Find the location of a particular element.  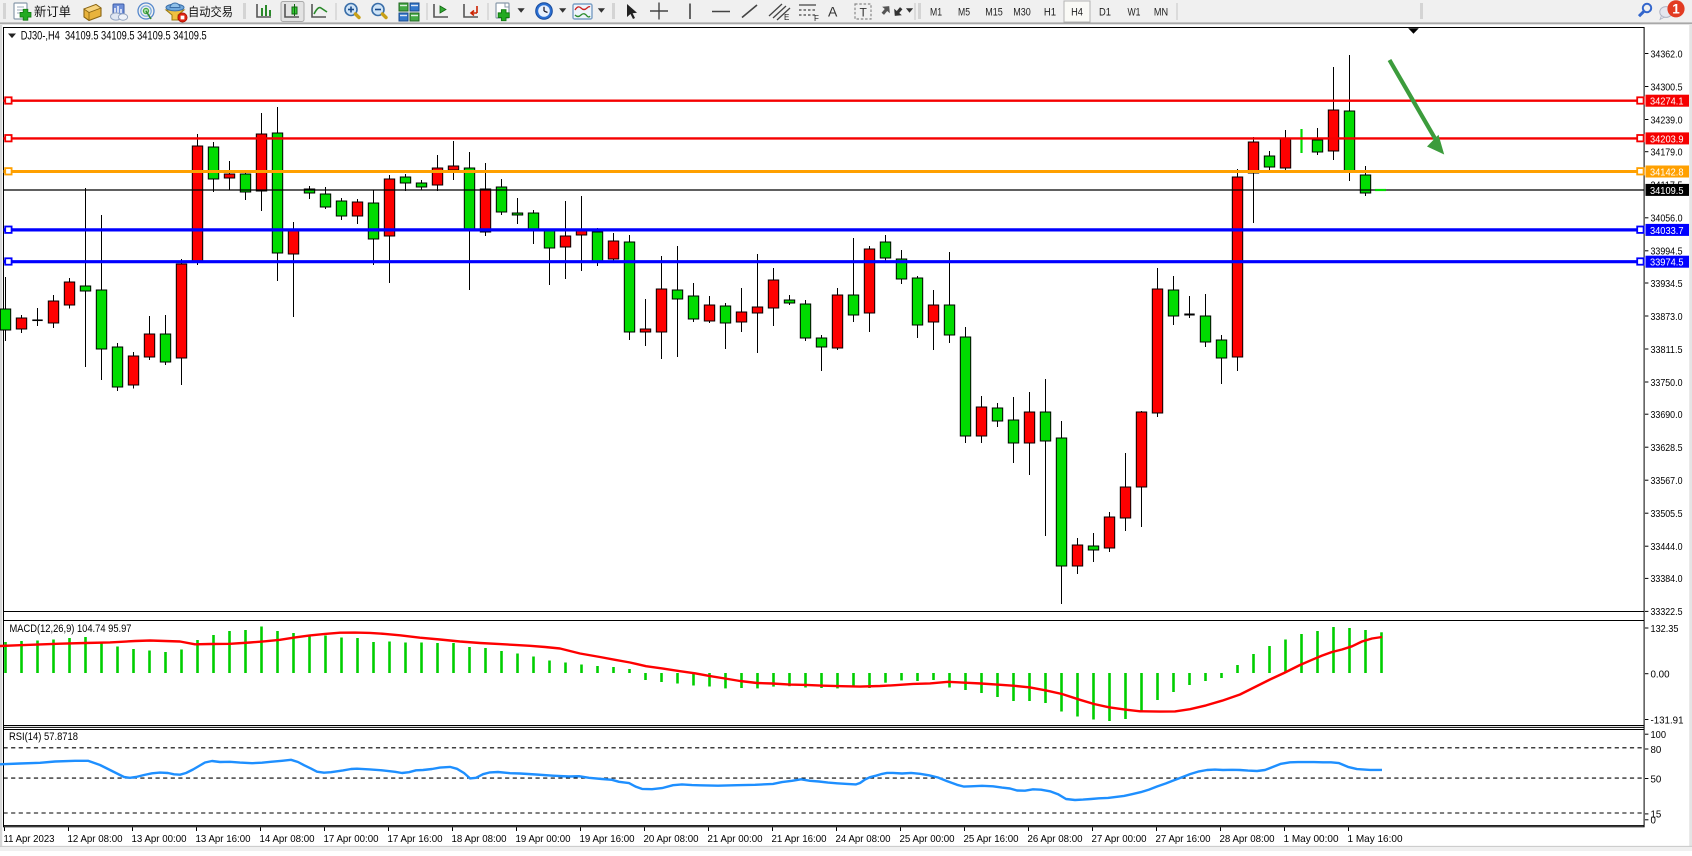

svg-text: 34362.0 is located at coordinates (1667, 54).